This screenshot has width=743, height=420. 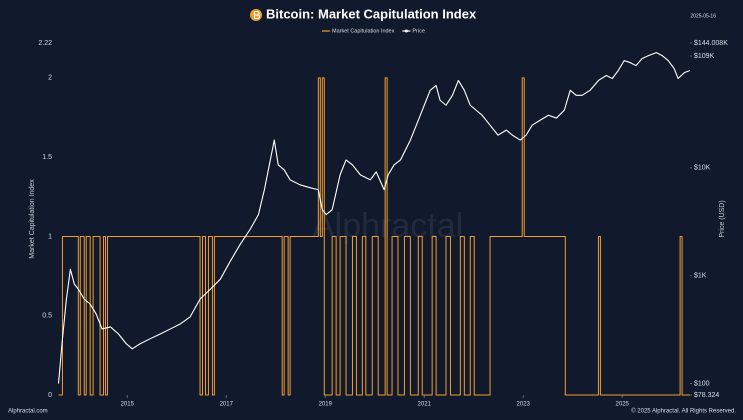 What do you see at coordinates (702, 383) in the screenshot?
I see `y2-tick-label: $100` at bounding box center [702, 383].